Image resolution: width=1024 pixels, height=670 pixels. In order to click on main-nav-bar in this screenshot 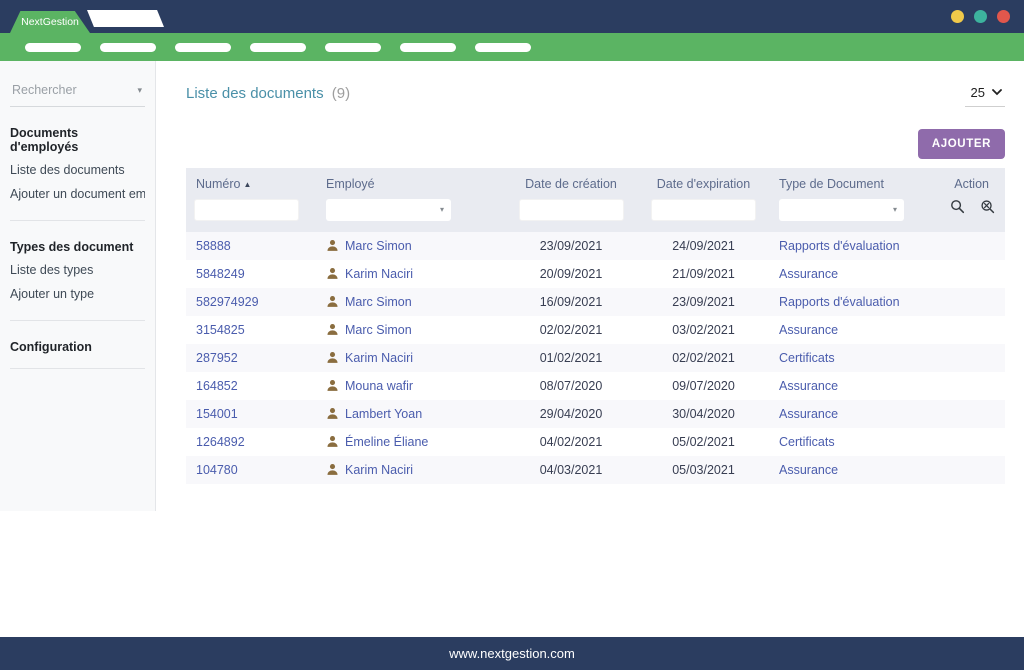, I will do `click(512, 47)`.